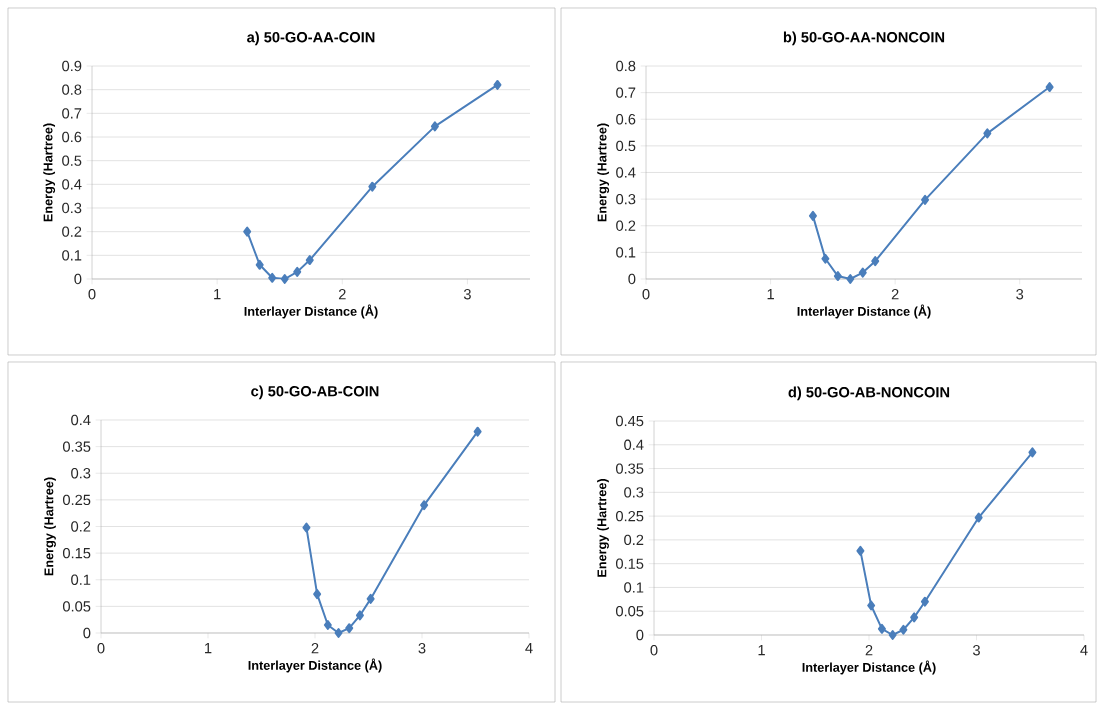  I want to click on x-tick-label: 0, so click(654, 650).